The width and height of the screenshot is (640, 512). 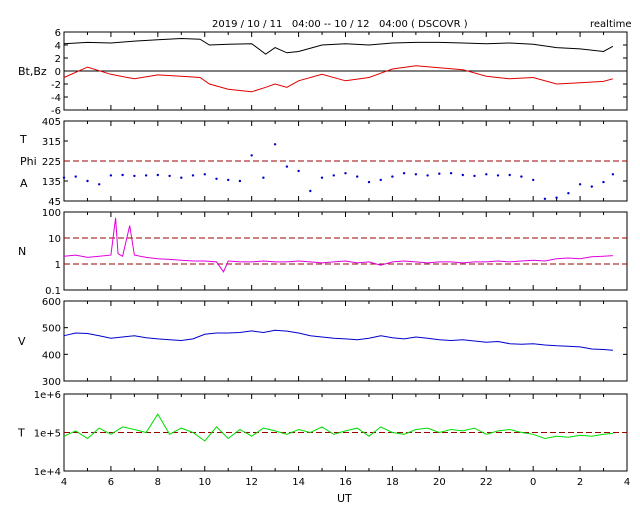 I want to click on x-tick-label: 16, so click(x=345, y=482).